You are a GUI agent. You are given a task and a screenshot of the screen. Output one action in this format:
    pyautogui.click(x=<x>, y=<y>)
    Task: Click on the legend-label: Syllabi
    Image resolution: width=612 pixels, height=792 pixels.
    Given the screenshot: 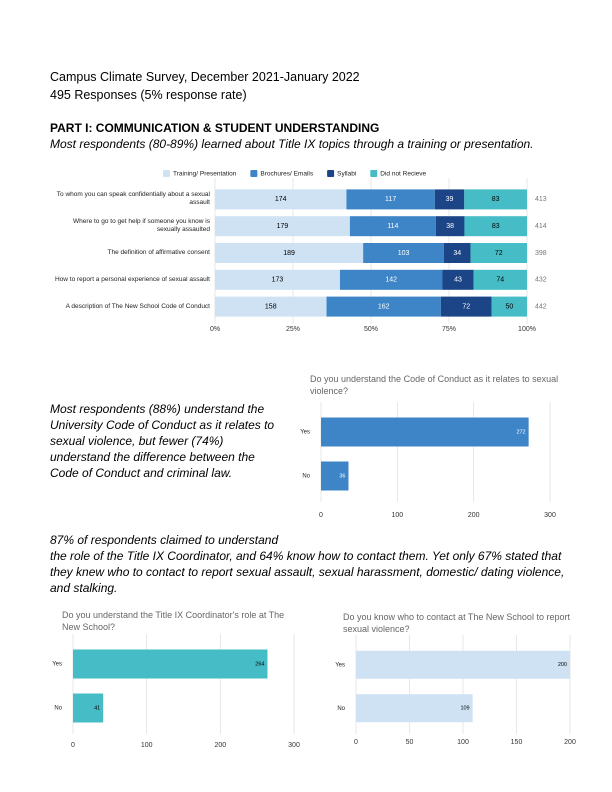 What is the action you would take?
    pyautogui.click(x=346, y=174)
    